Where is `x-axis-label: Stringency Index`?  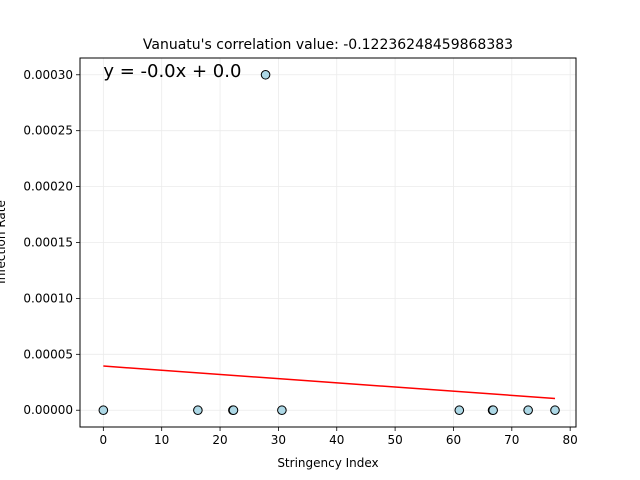
x-axis-label: Stringency Index is located at coordinates (327, 463).